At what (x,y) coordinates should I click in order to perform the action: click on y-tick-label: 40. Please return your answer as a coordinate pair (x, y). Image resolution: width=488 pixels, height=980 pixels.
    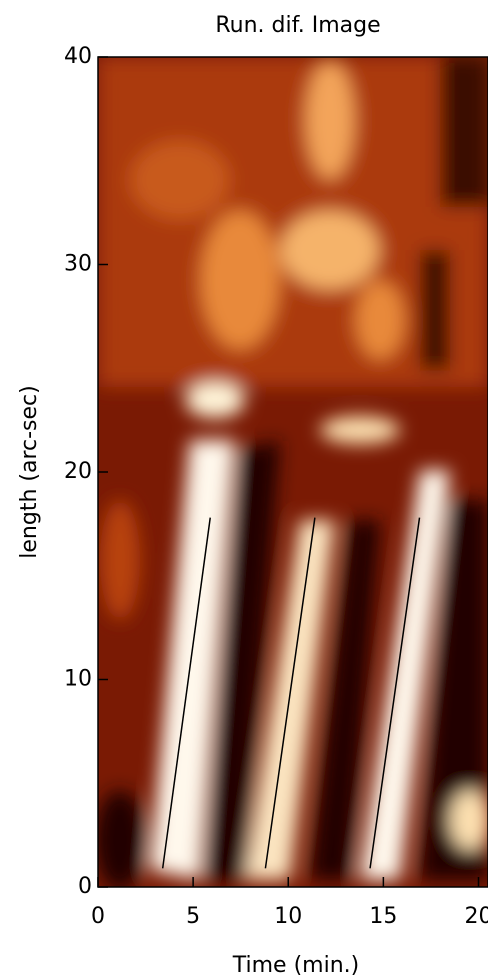
    Looking at the image, I should click on (78, 56).